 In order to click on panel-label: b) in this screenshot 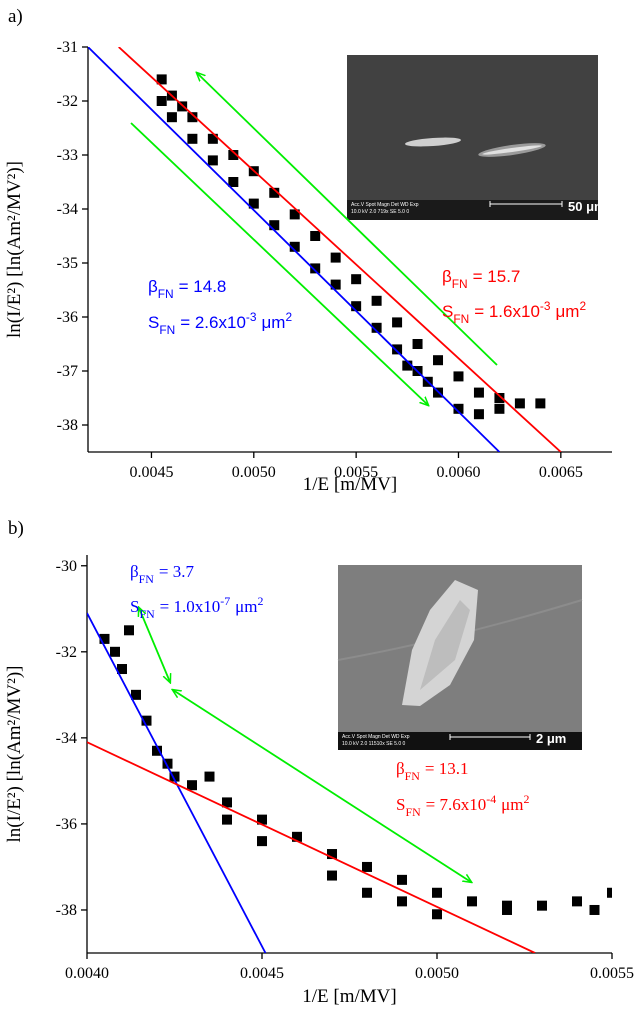, I will do `click(16, 528)`.